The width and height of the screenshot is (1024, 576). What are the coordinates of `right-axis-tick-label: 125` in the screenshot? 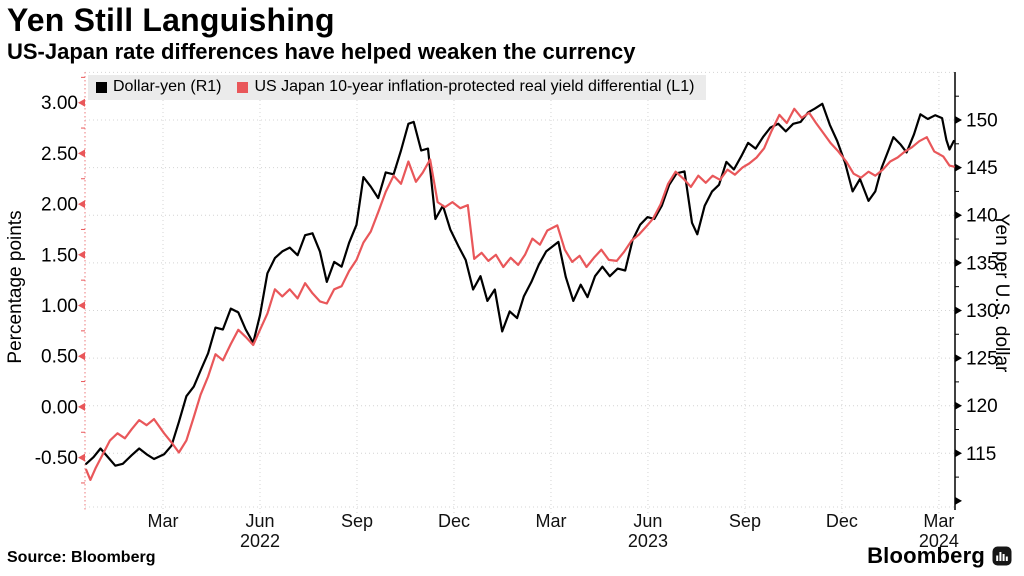 It's located at (982, 359).